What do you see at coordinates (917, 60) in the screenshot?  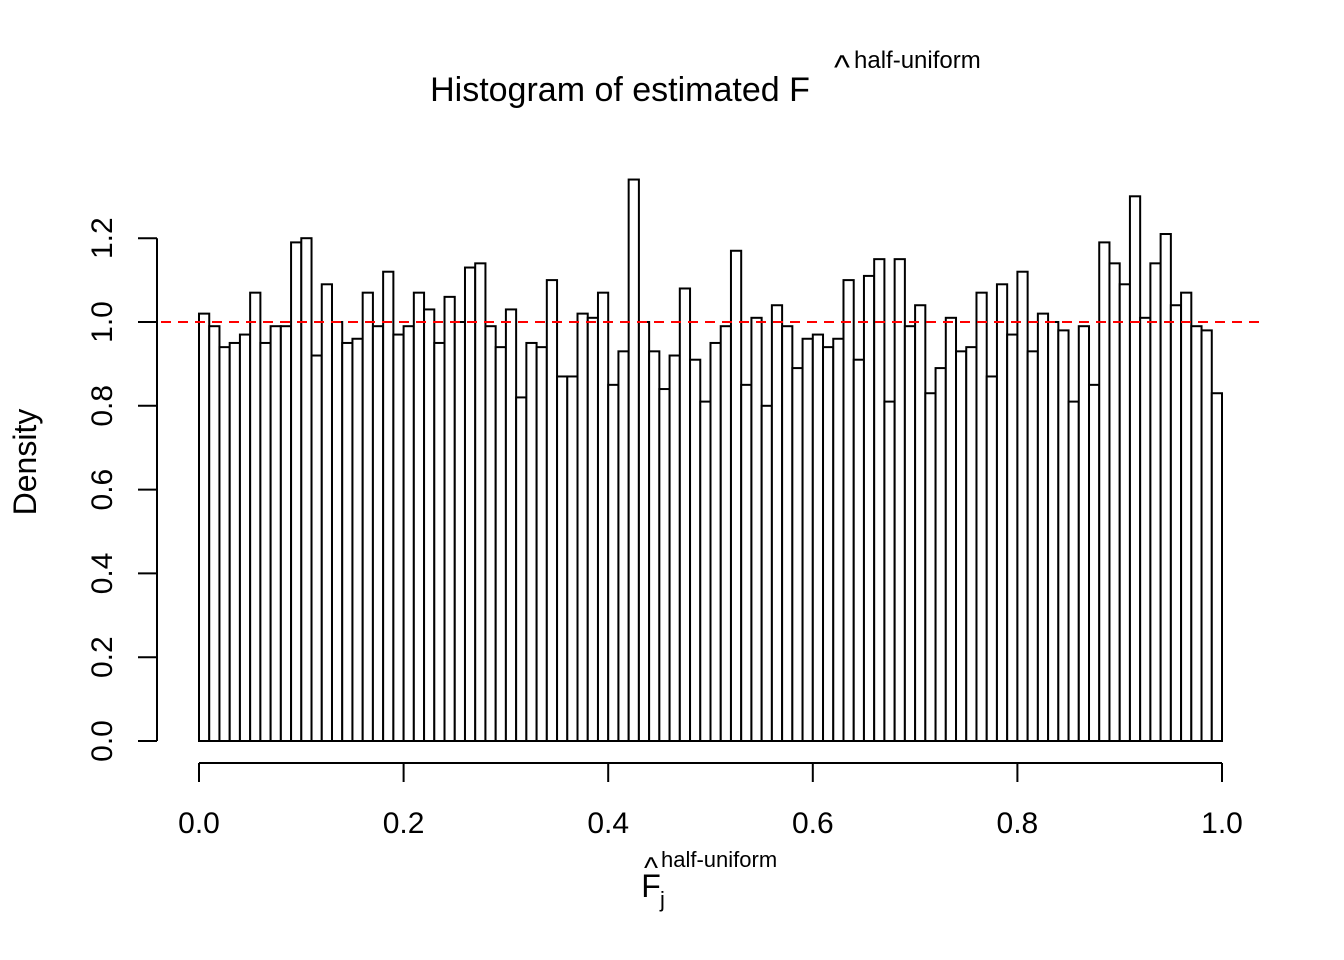 I see `title-superscript: half-uniform` at bounding box center [917, 60].